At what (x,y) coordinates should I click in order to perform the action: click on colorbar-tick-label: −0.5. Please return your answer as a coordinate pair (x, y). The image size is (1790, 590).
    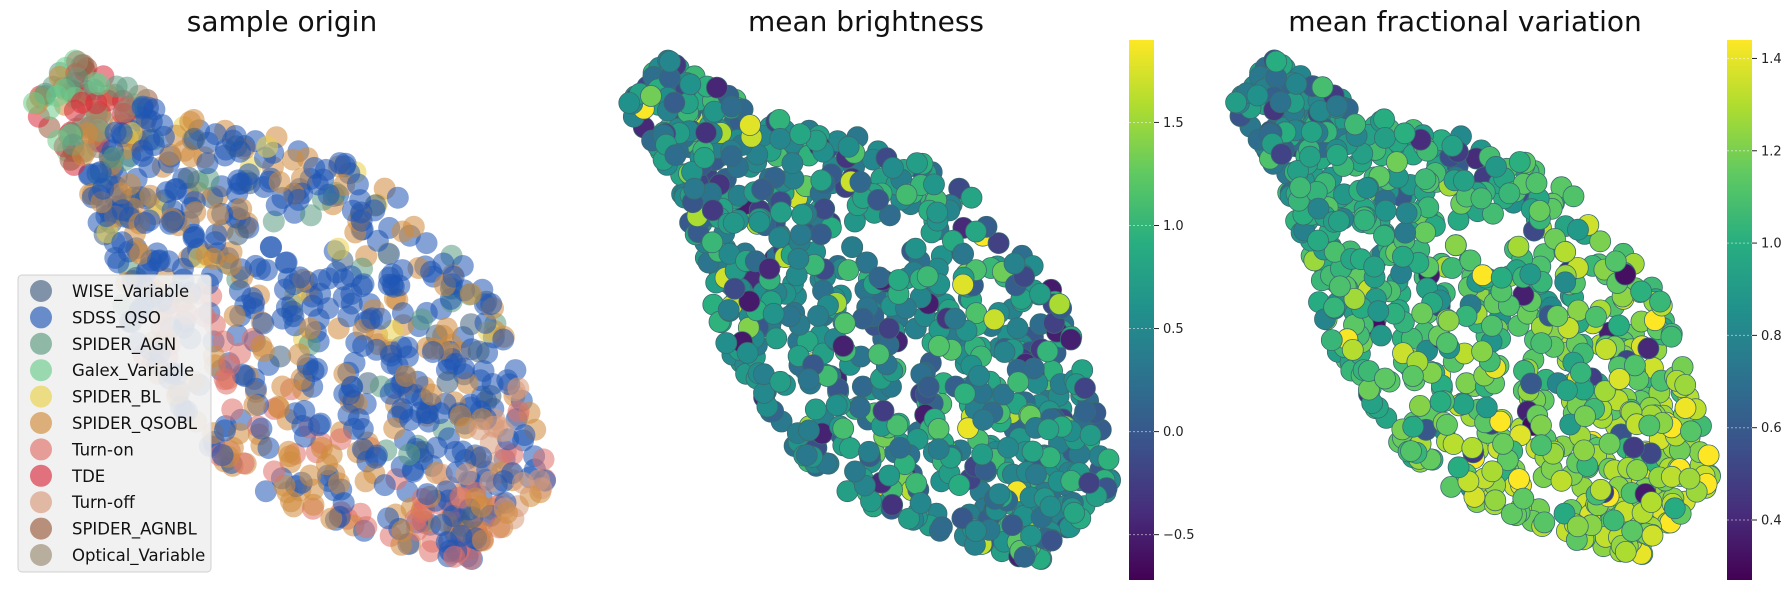
    Looking at the image, I should click on (1179, 535).